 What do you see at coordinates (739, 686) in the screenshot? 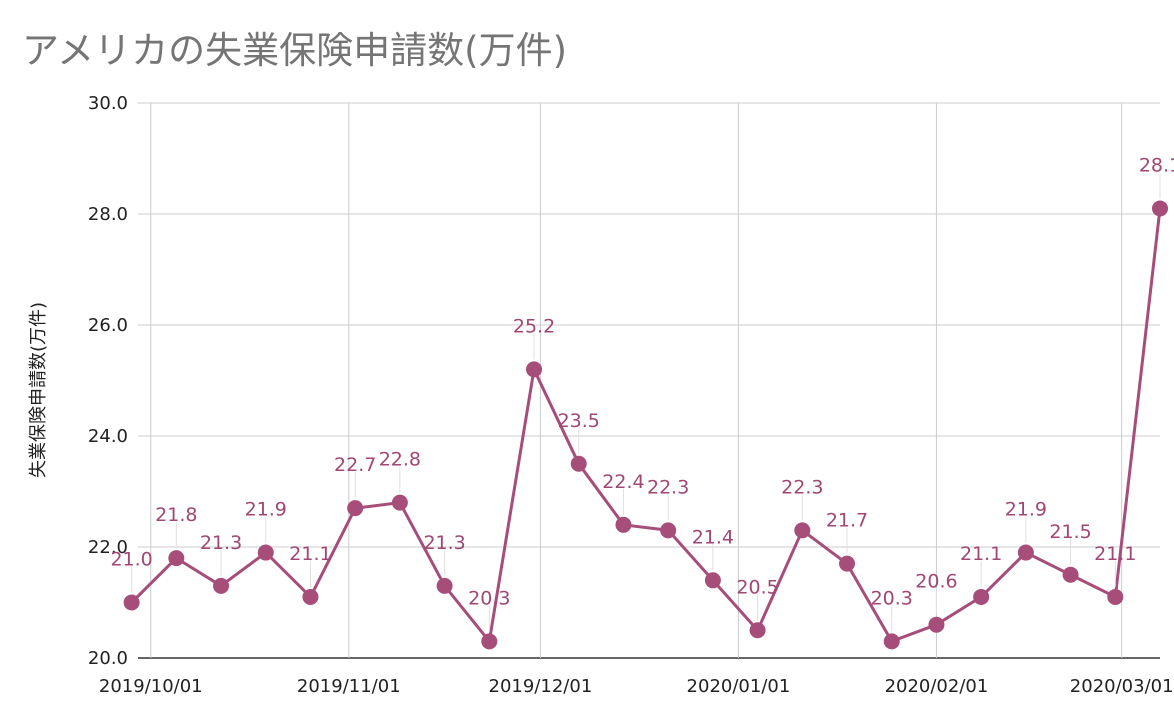
I see `x-tick-label: 2020/01/01` at bounding box center [739, 686].